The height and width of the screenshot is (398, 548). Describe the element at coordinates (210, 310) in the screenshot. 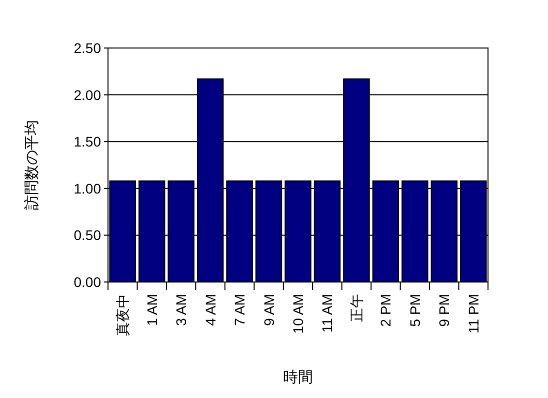

I see `x-tick-label: 4 AM` at that location.